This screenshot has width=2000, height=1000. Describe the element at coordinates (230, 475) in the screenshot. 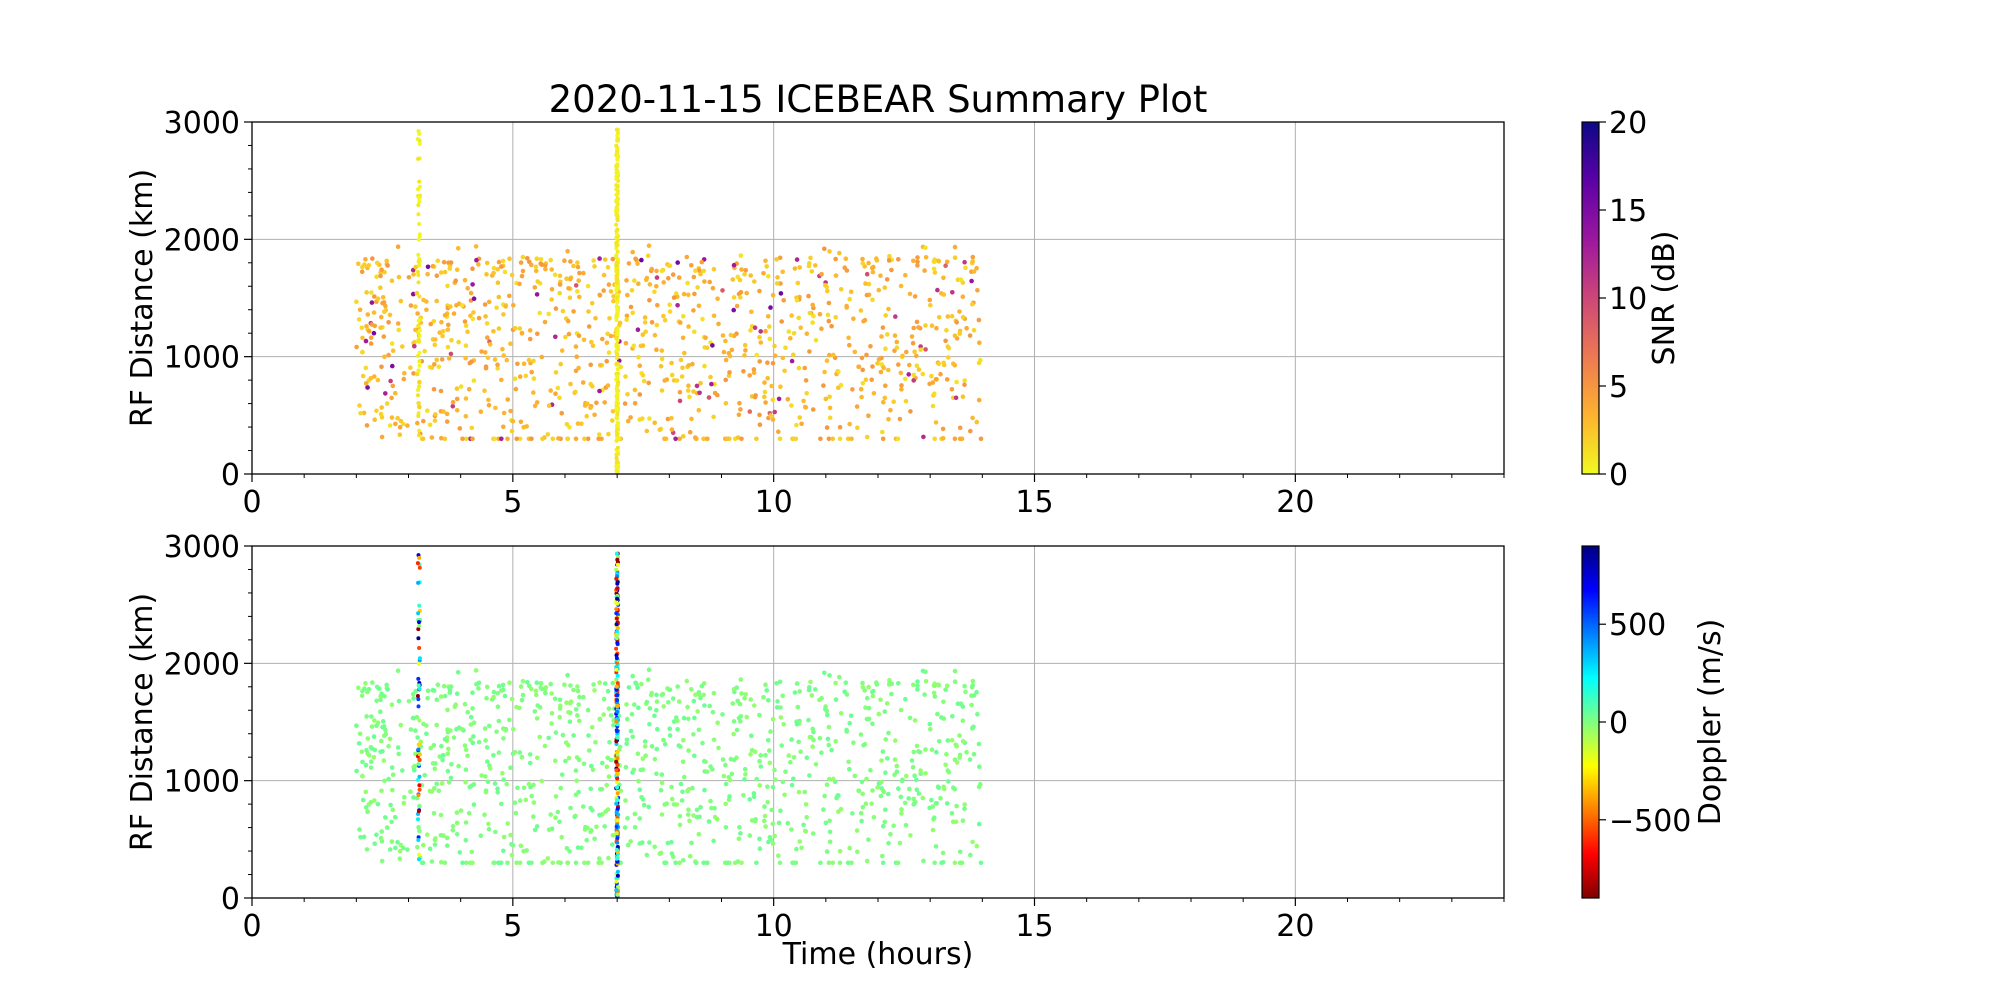

I see `y-tick-label: 0` at that location.